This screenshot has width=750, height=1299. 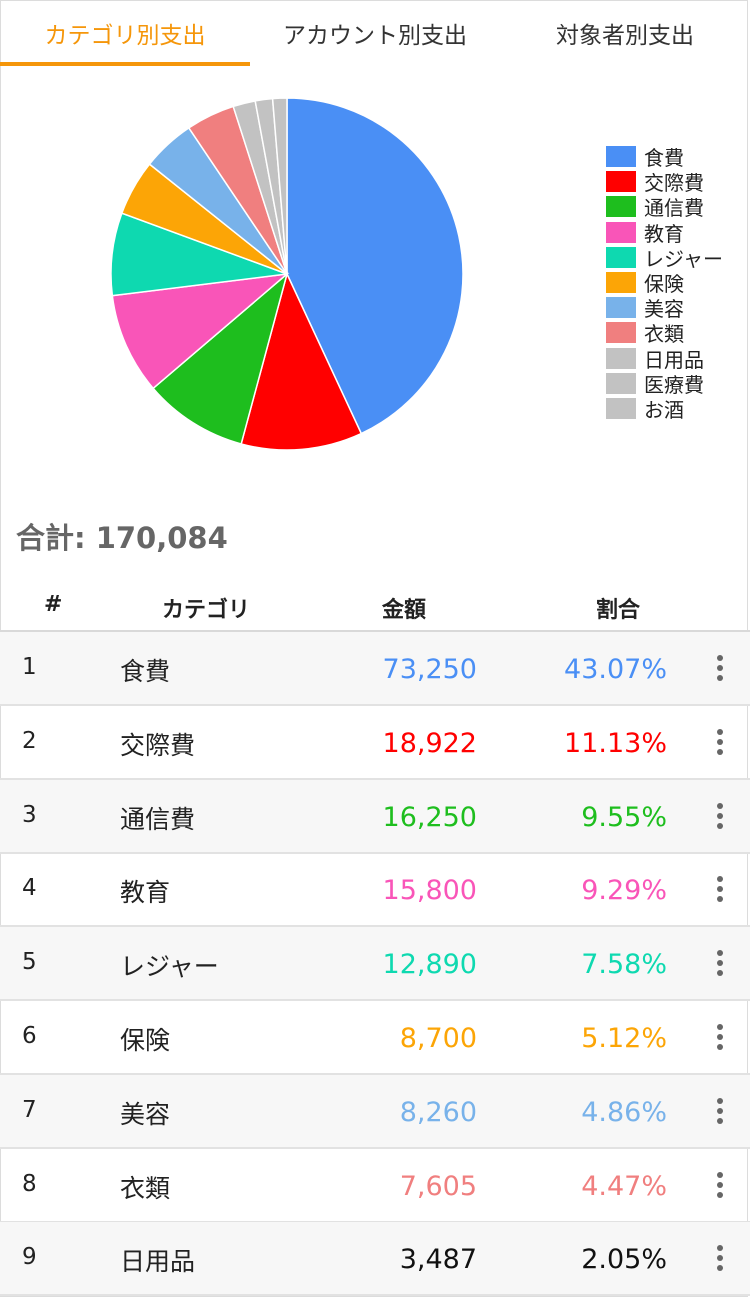 I want to click on legend-item: 保険, so click(x=664, y=283).